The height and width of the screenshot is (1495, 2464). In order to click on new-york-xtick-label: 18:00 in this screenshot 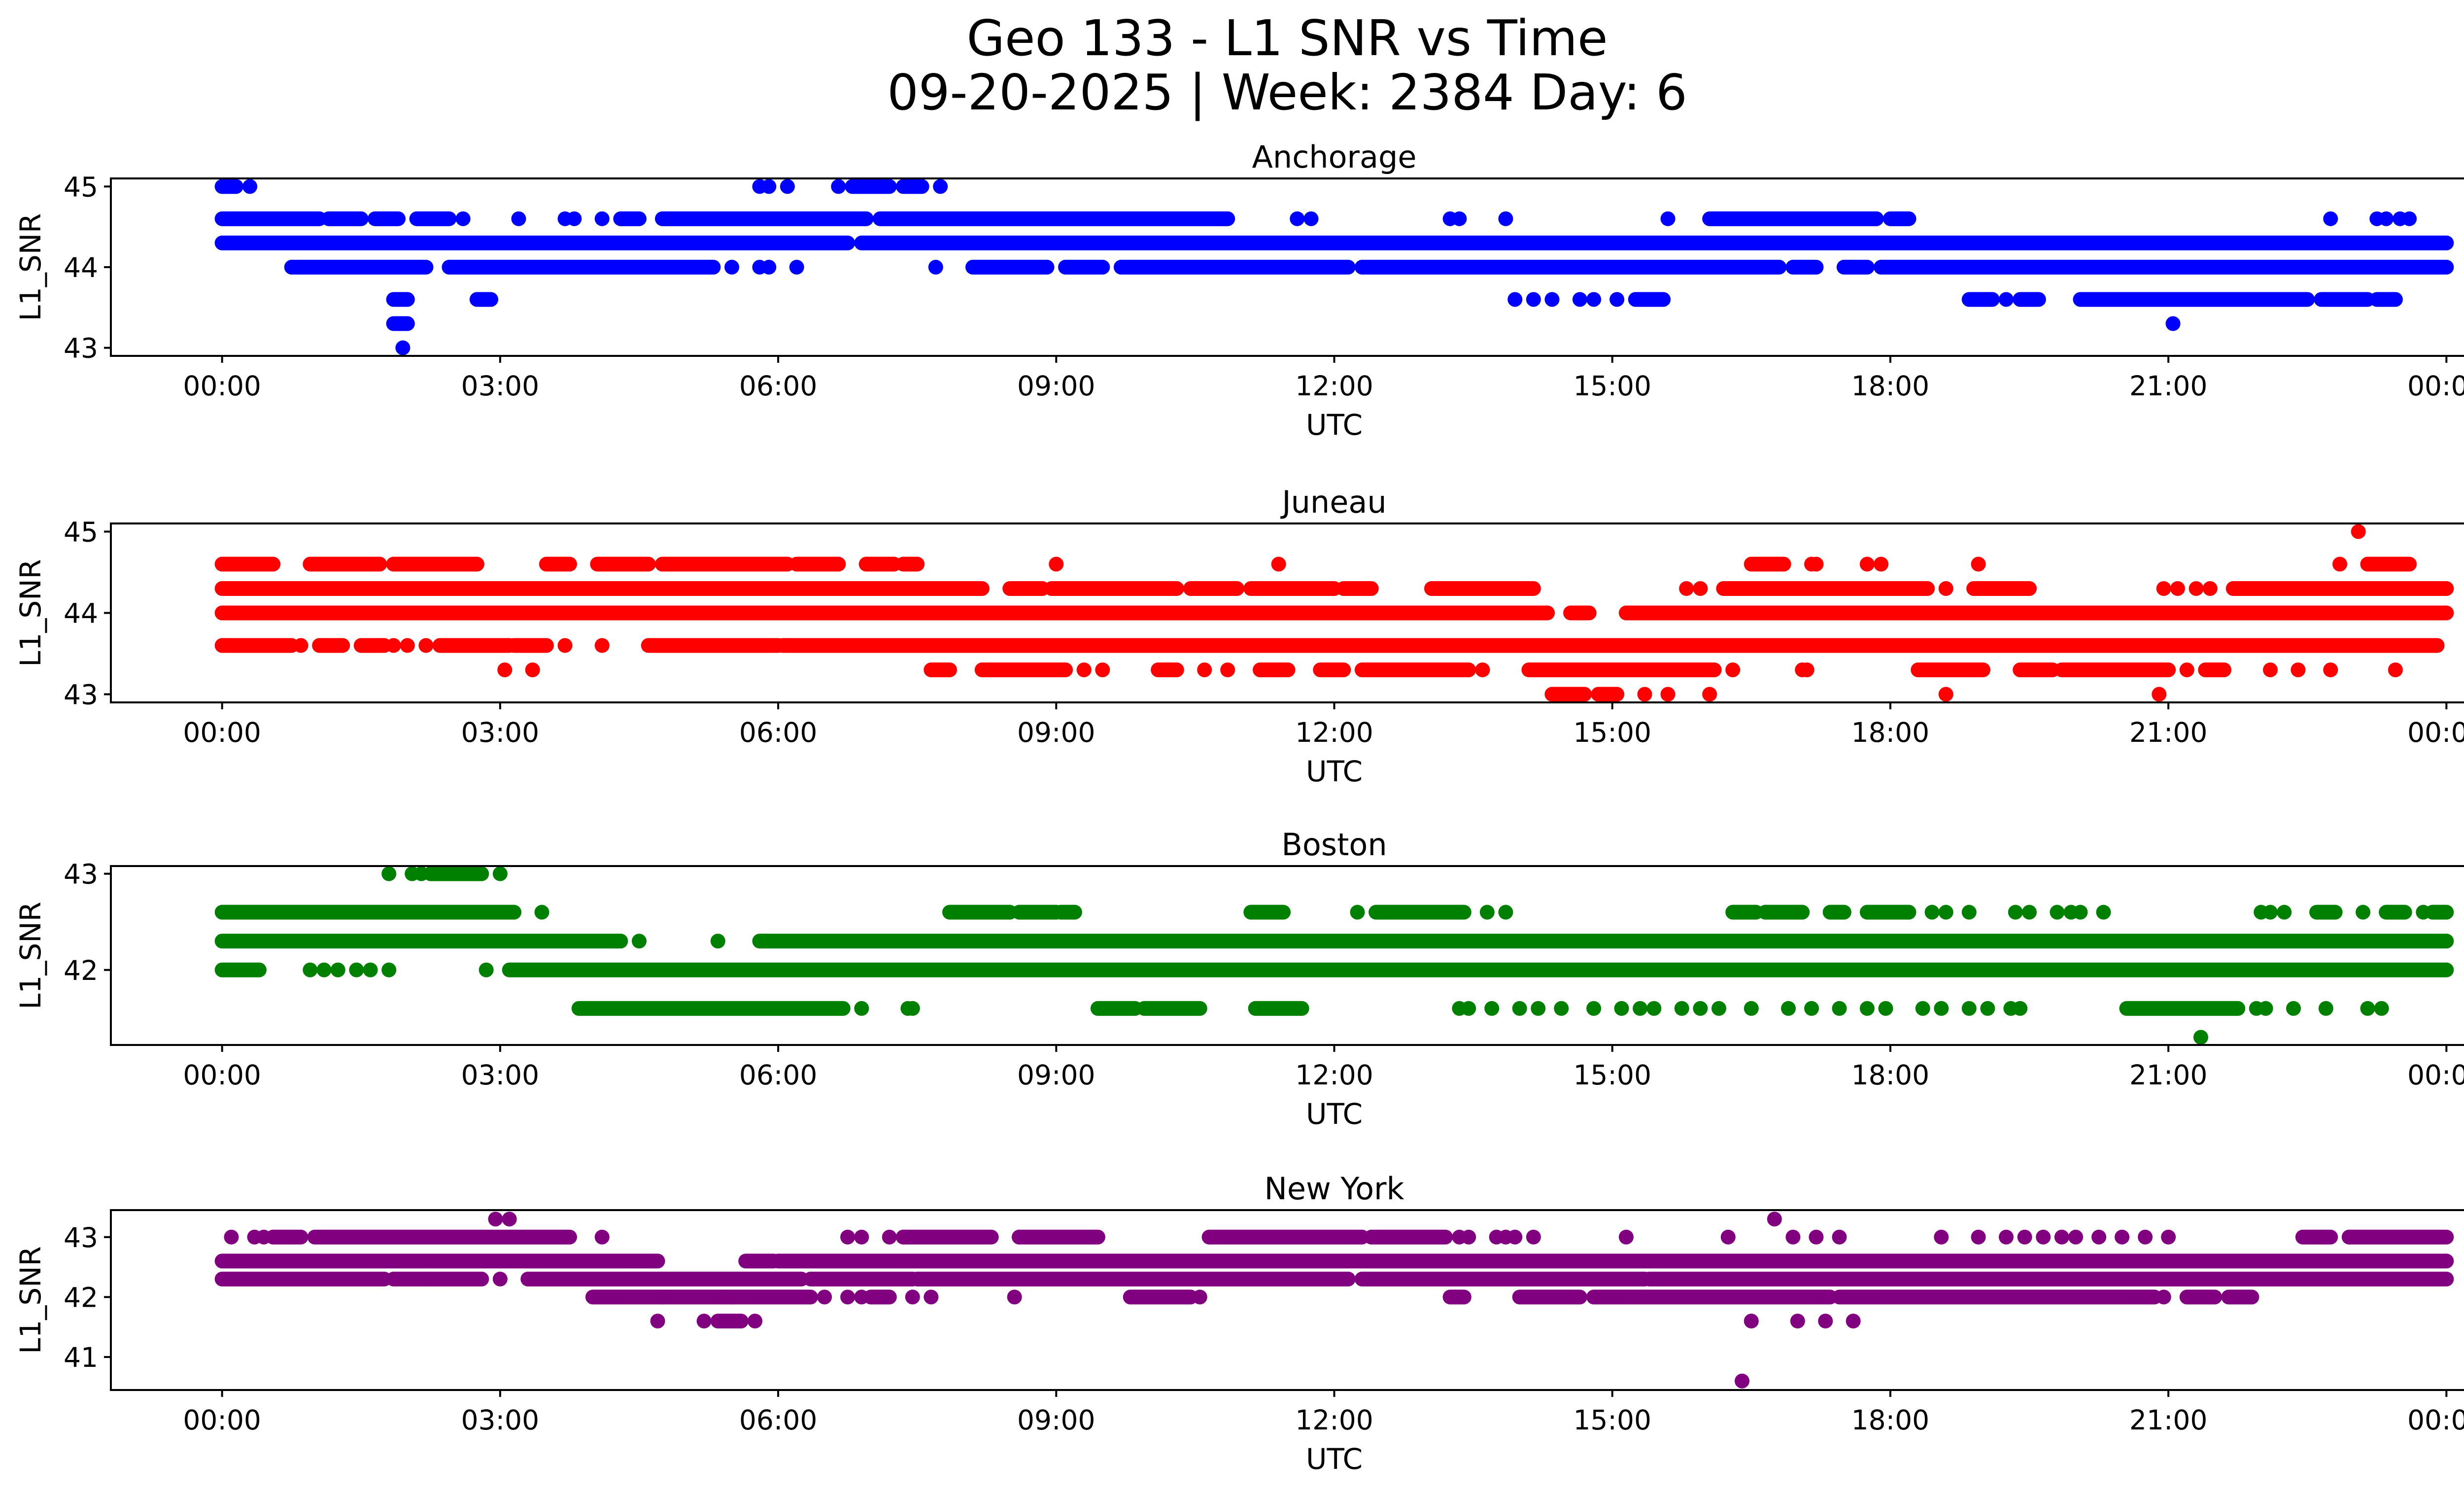, I will do `click(1890, 1420)`.